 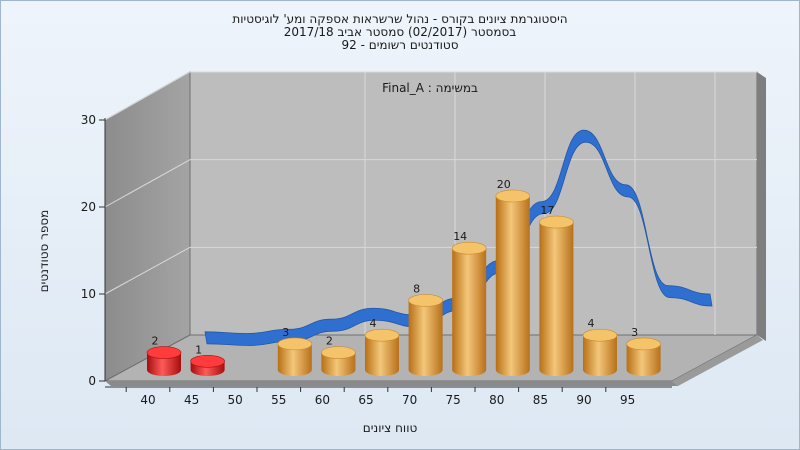 What do you see at coordinates (717, 360) in the screenshot?
I see `floor-side-edge` at bounding box center [717, 360].